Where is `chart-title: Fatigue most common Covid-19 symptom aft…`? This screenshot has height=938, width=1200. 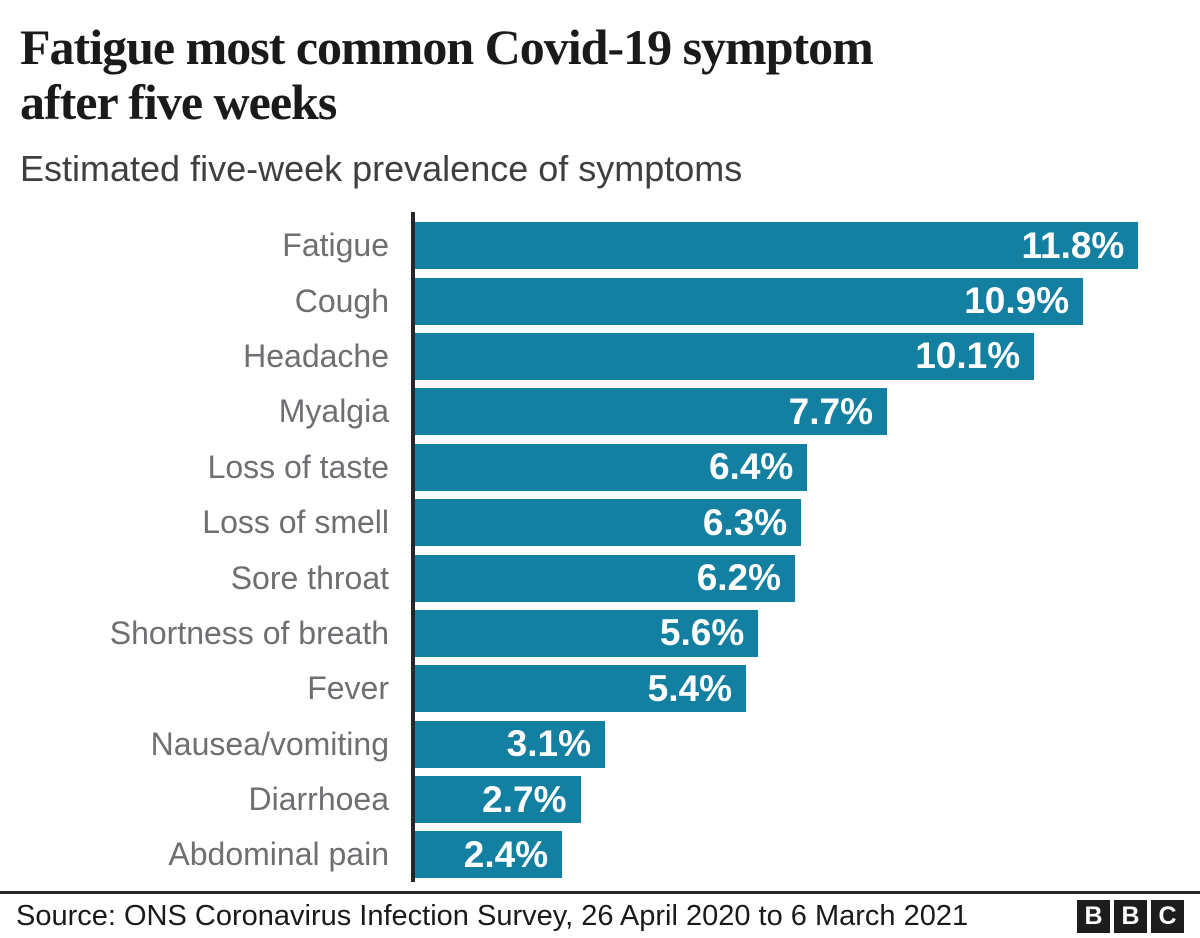
chart-title: Fatigue most common Covid-19 symptom aft… is located at coordinates (447, 74).